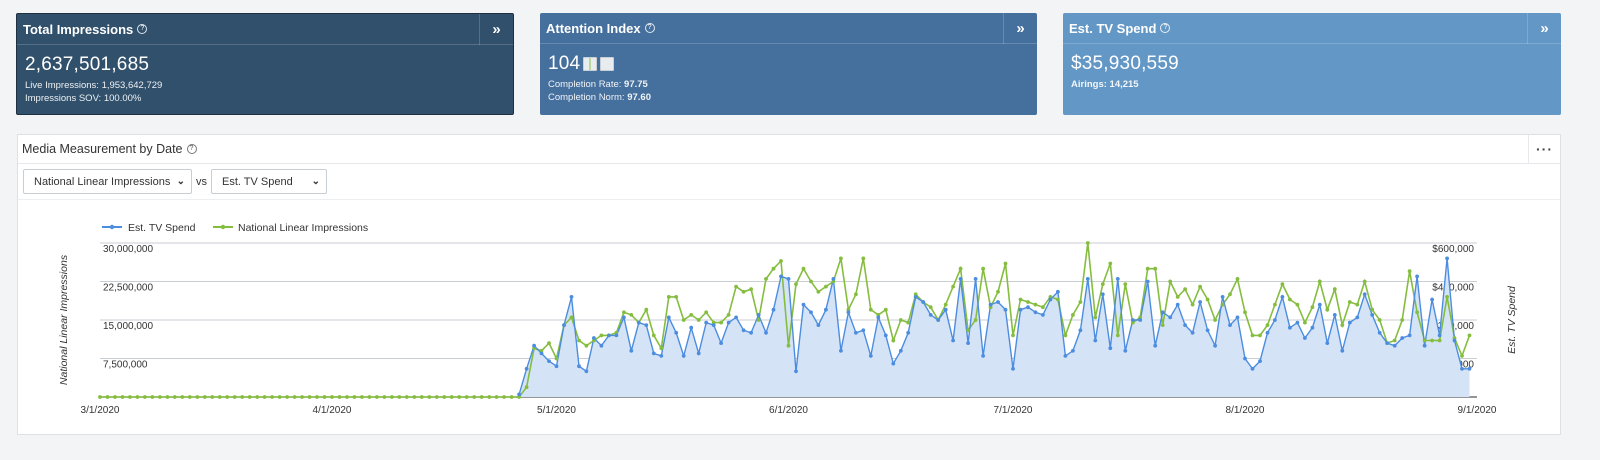 The image size is (1600, 460). I want to click on chevron-down-icon: ⌄, so click(315, 181).